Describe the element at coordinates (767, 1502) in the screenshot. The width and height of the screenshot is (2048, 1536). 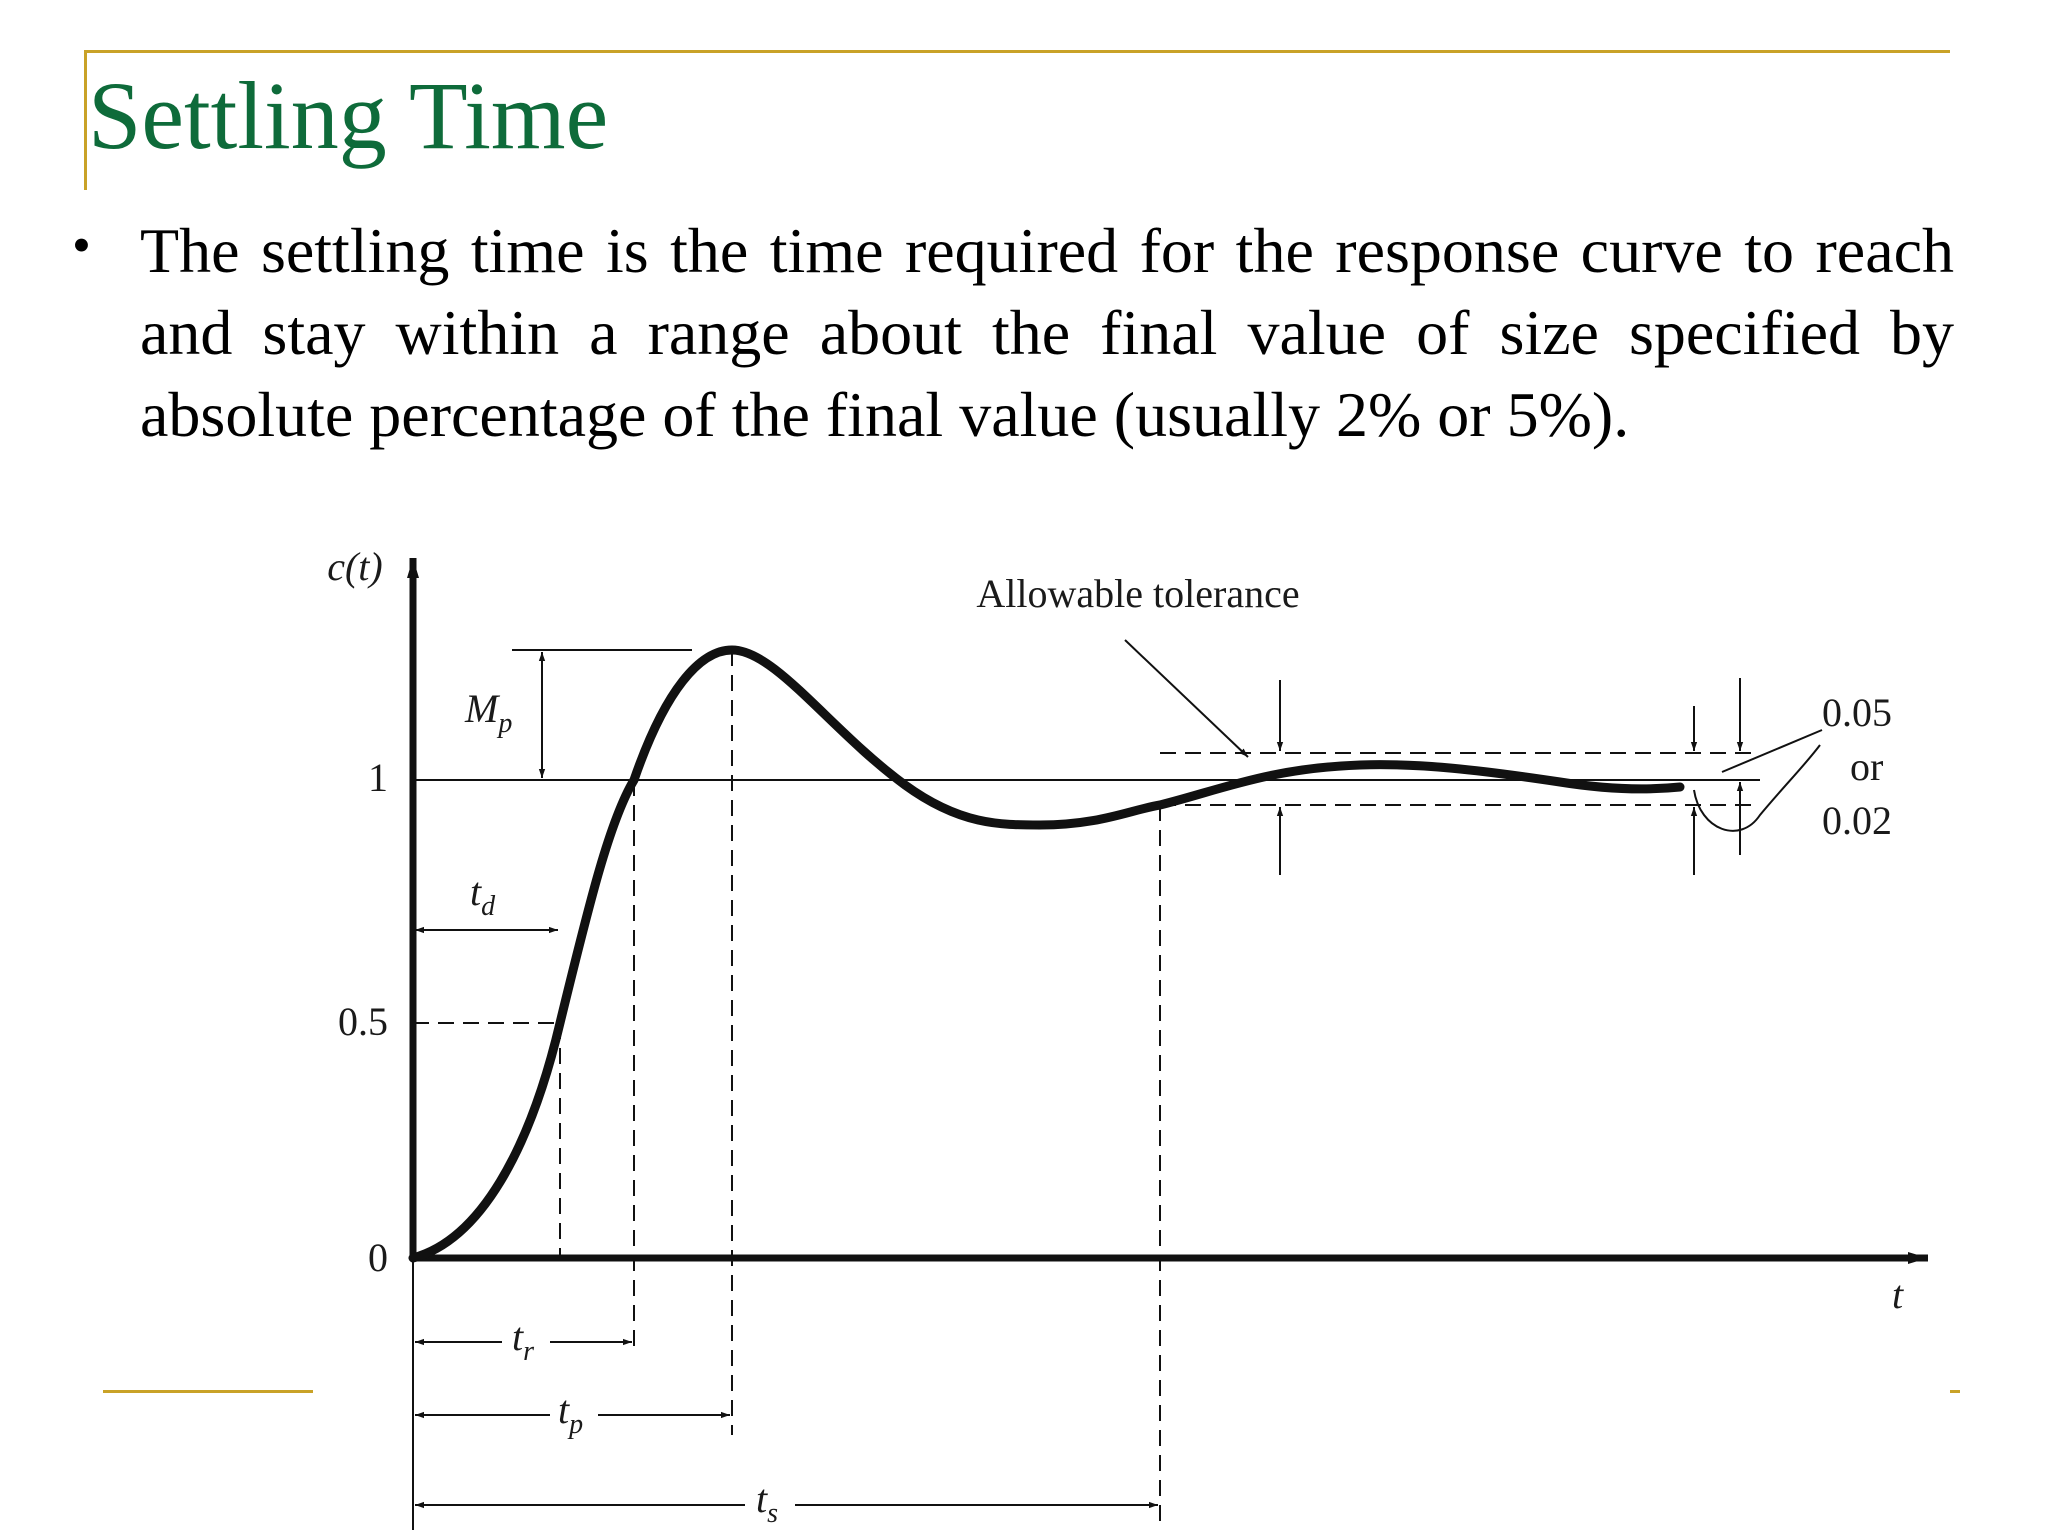
I see `ts-label: ts` at that location.